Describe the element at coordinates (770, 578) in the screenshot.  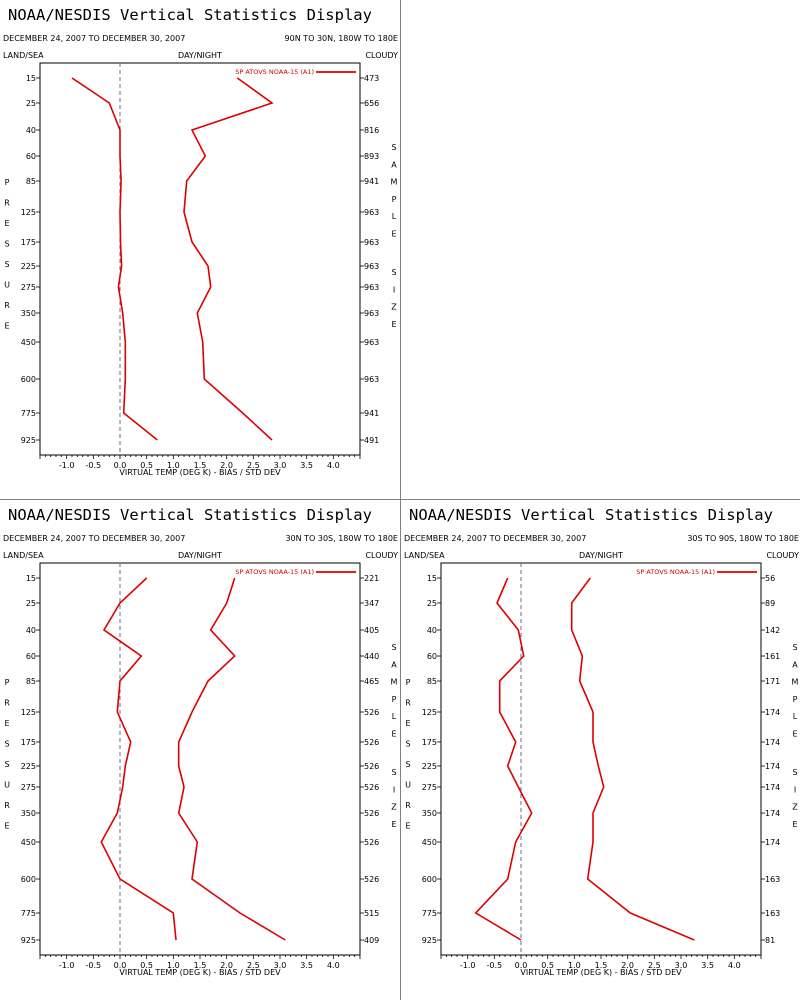
I see `sample-size-label: 56` at that location.